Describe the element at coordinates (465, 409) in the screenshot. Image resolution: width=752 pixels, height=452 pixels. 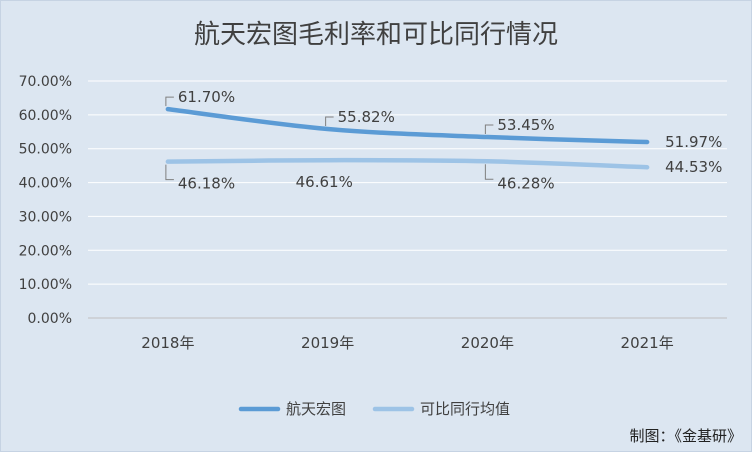
I see `legend-label: 可比同行均值` at that location.